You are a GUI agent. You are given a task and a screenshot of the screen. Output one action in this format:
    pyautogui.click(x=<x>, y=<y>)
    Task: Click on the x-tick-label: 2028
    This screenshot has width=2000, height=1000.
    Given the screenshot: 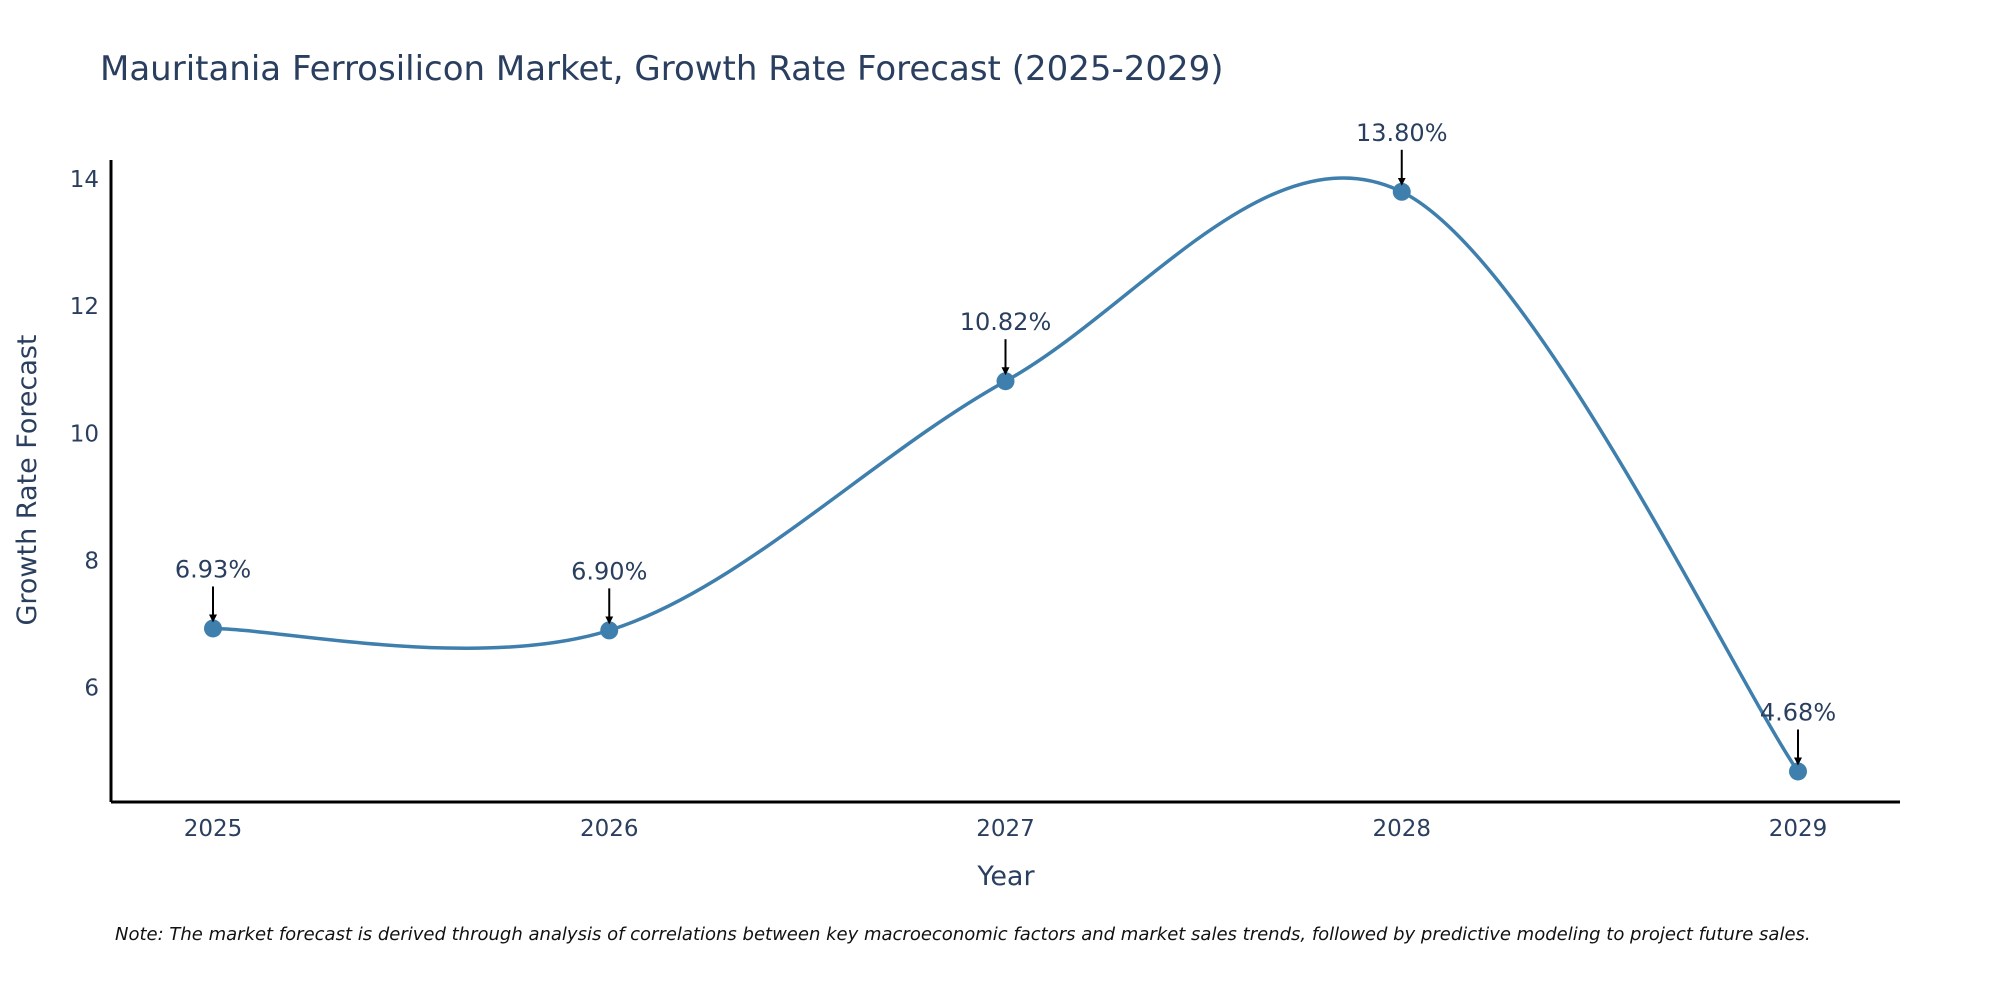 What is the action you would take?
    pyautogui.click(x=1401, y=829)
    